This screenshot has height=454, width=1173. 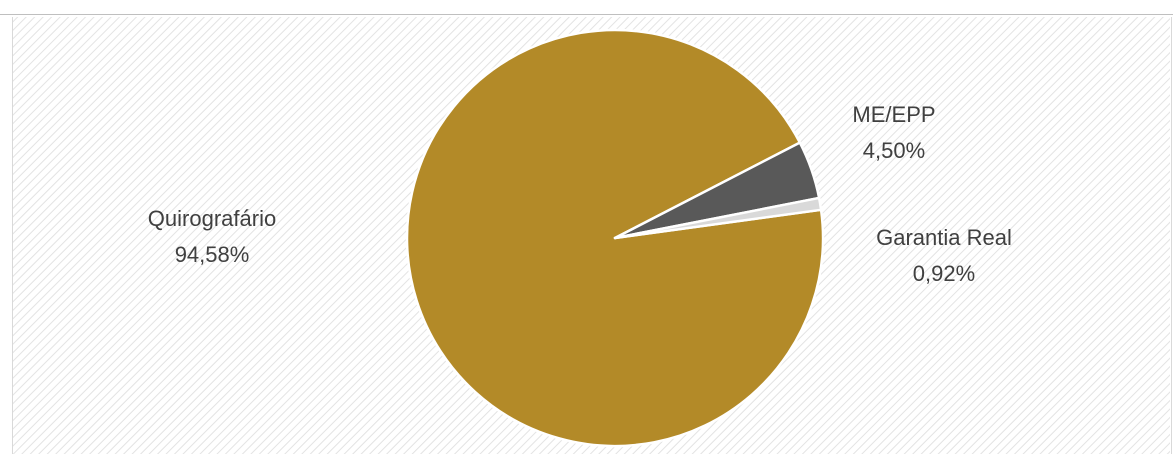 I want to click on slice-me-epp-name-label: ME/EPP, so click(x=893, y=114).